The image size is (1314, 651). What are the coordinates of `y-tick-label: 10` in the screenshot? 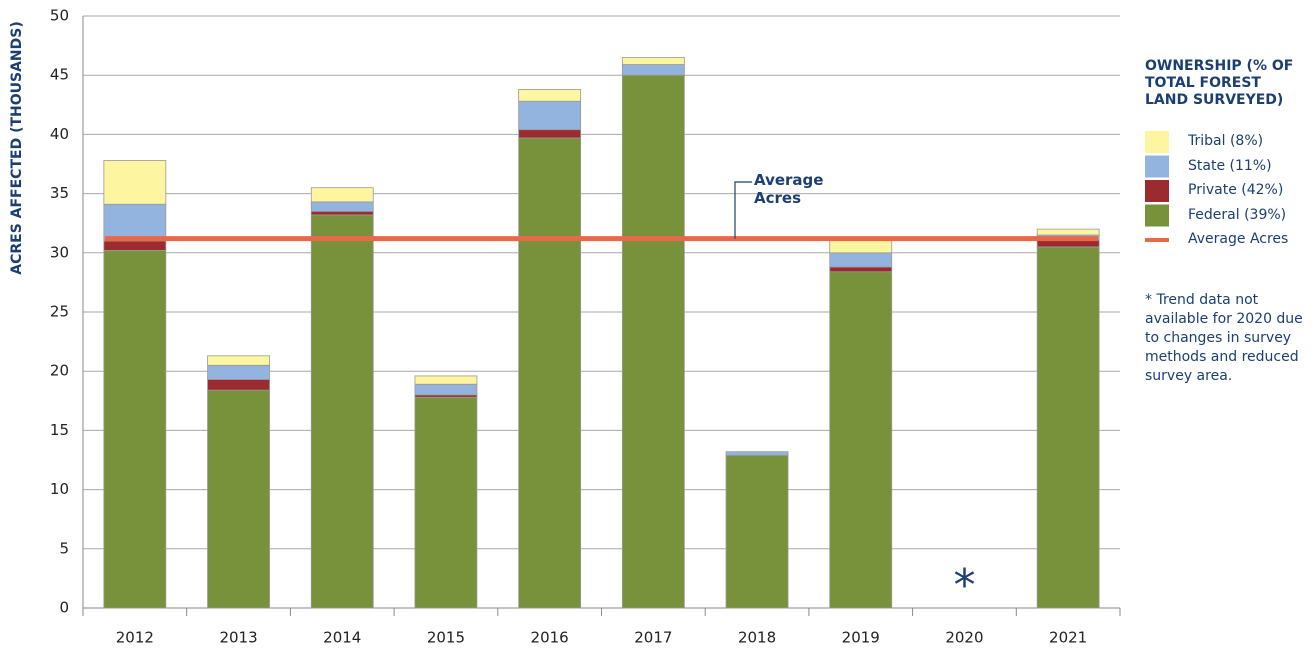 It's located at (59, 489).